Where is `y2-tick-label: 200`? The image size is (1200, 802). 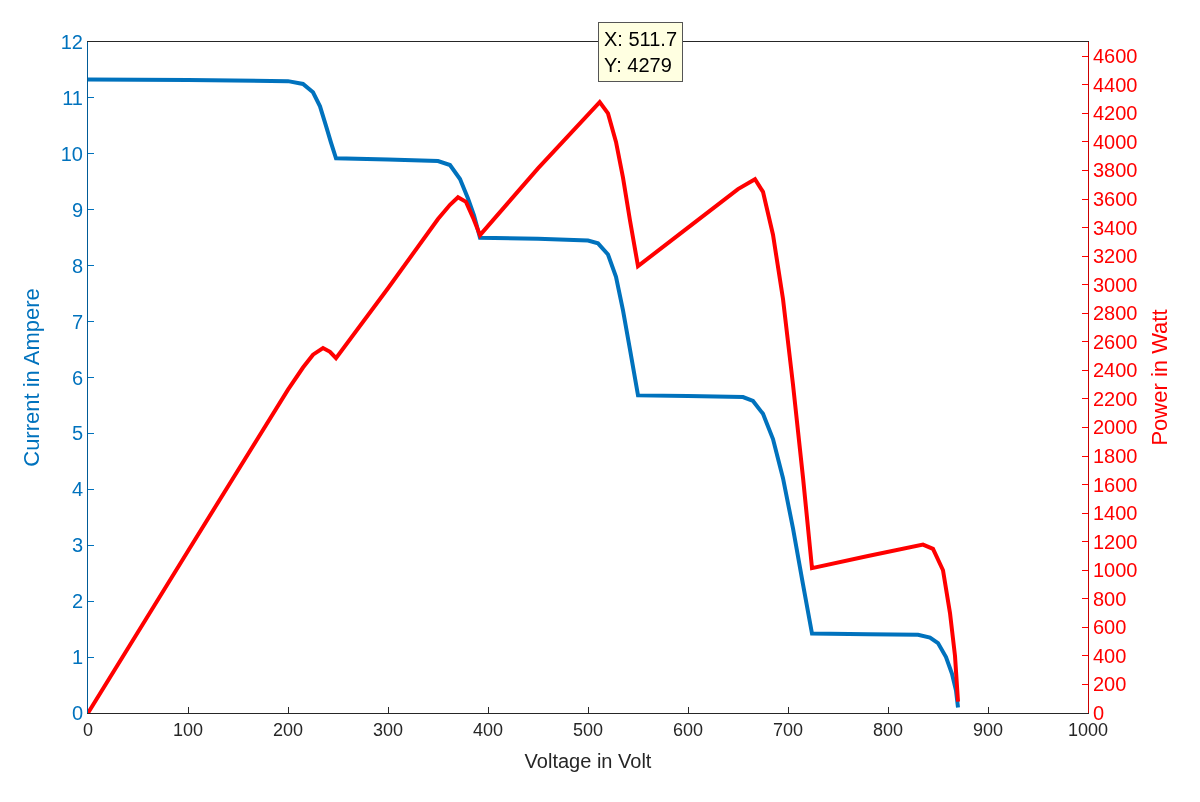
y2-tick-label: 200 is located at coordinates (1110, 684).